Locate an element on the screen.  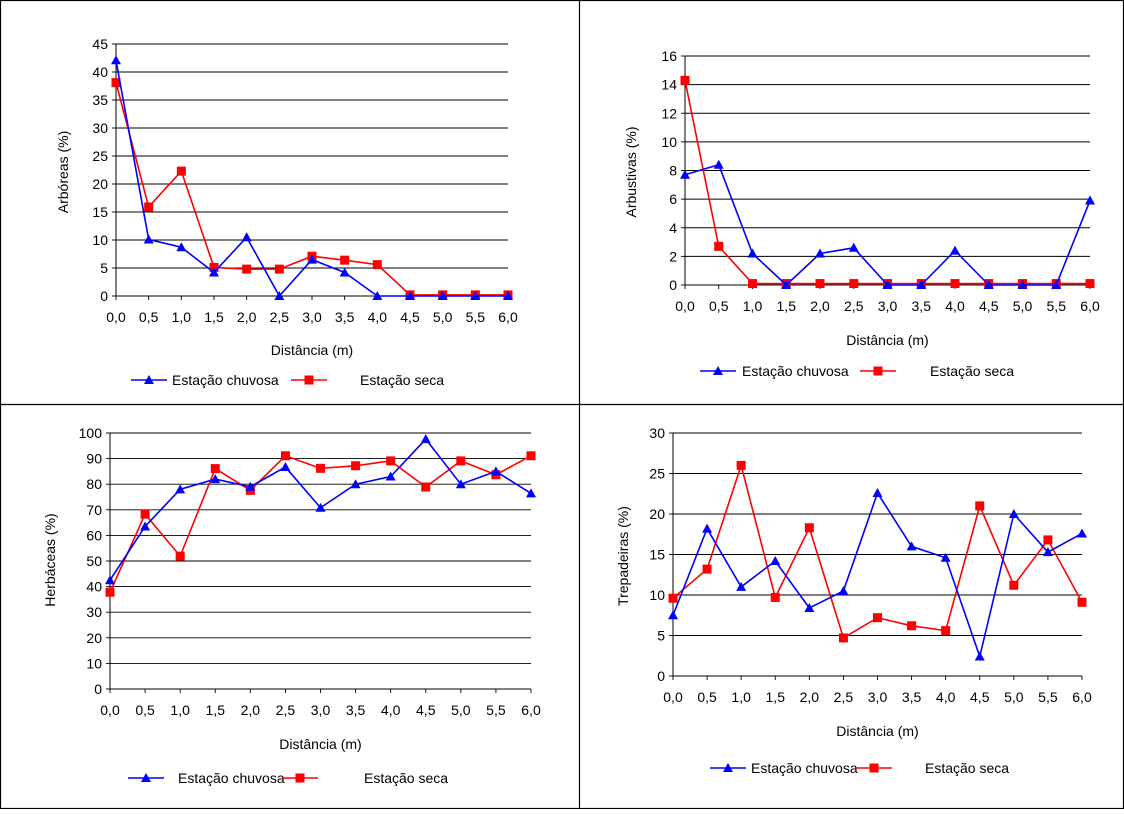
panel3-xtick-label: 5,5 is located at coordinates (496, 710).